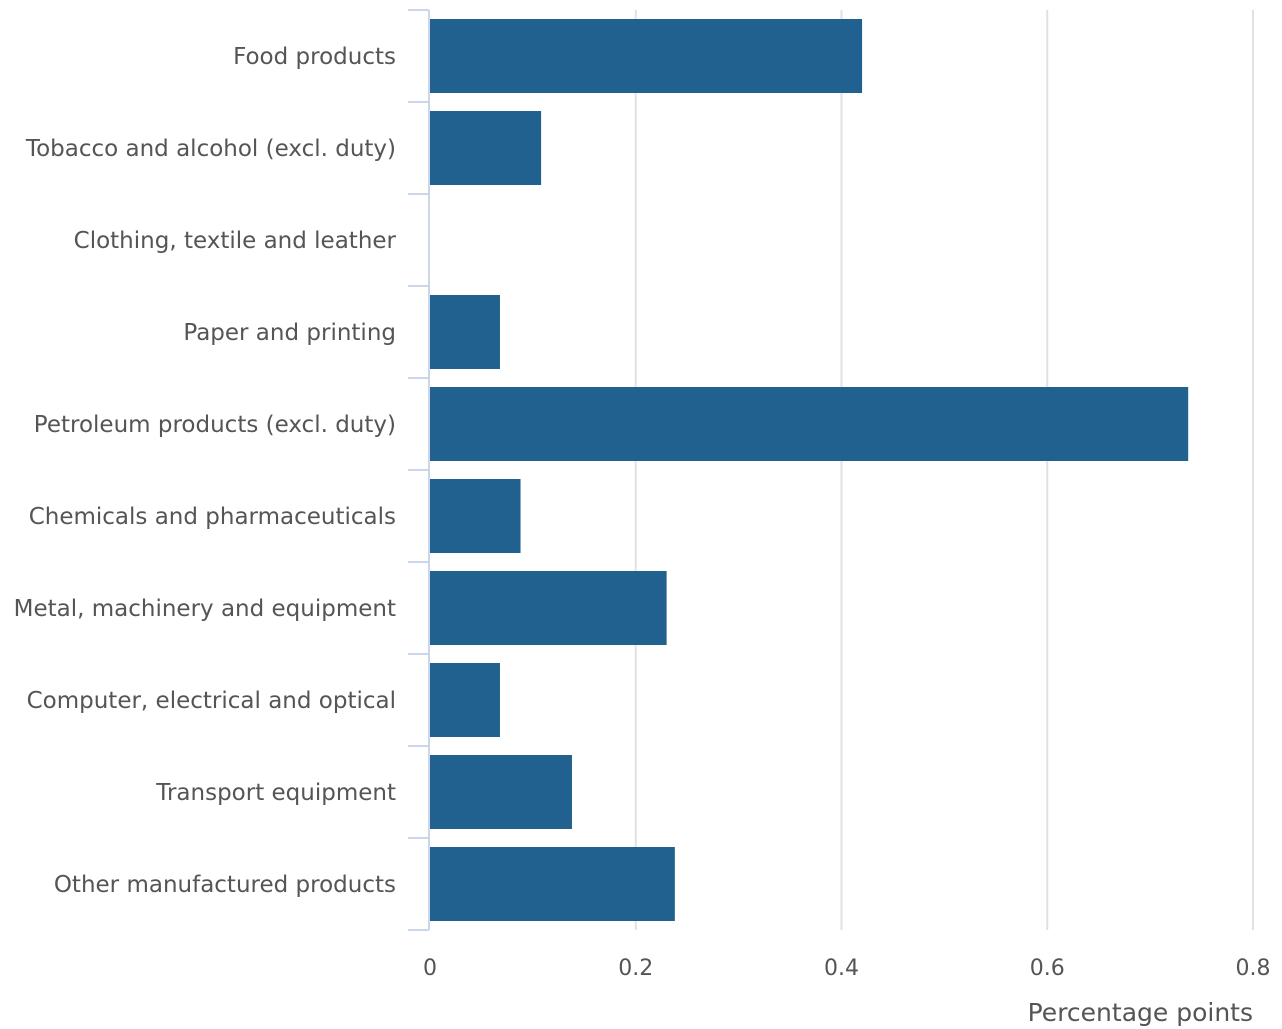 Image resolution: width=1282 pixels, height=1029 pixels. I want to click on category-label: Chemicals and pharmaceuticals, so click(212, 517).